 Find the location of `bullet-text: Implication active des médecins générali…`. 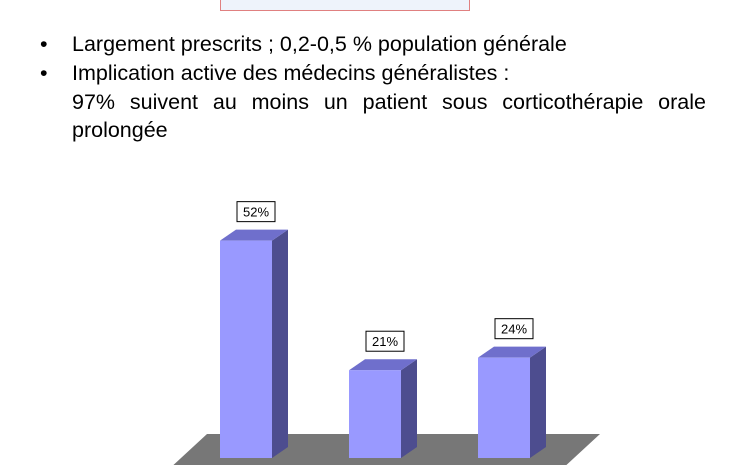

bullet-text: Implication active des médecins générali… is located at coordinates (291, 73).